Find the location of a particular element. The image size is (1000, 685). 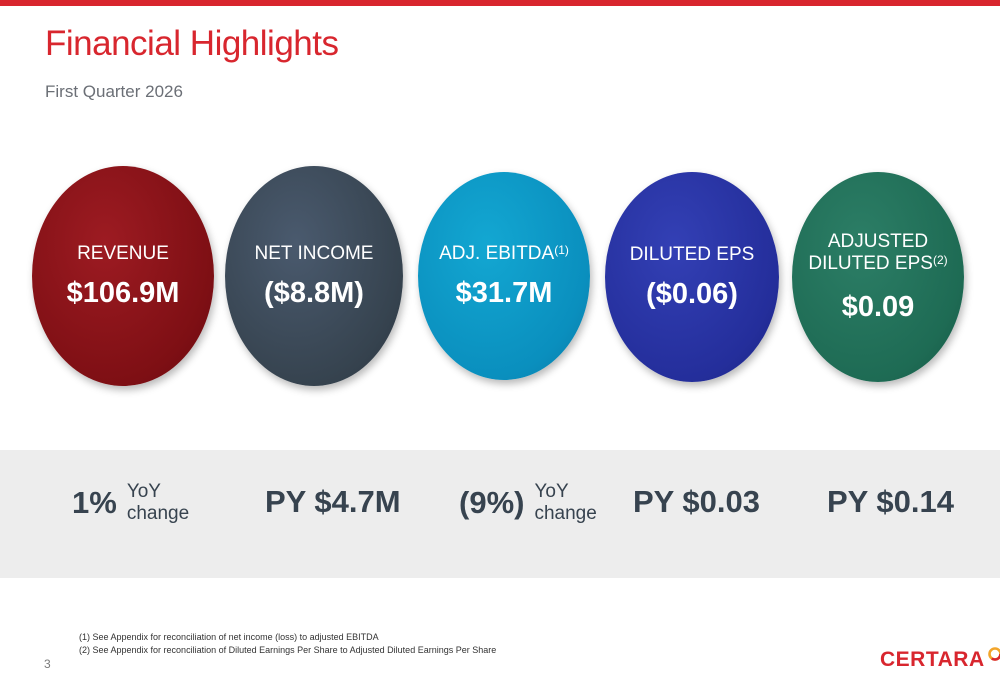

adjusted-diluted-eps-comparison: PY $0.14 is located at coordinates (890, 502).